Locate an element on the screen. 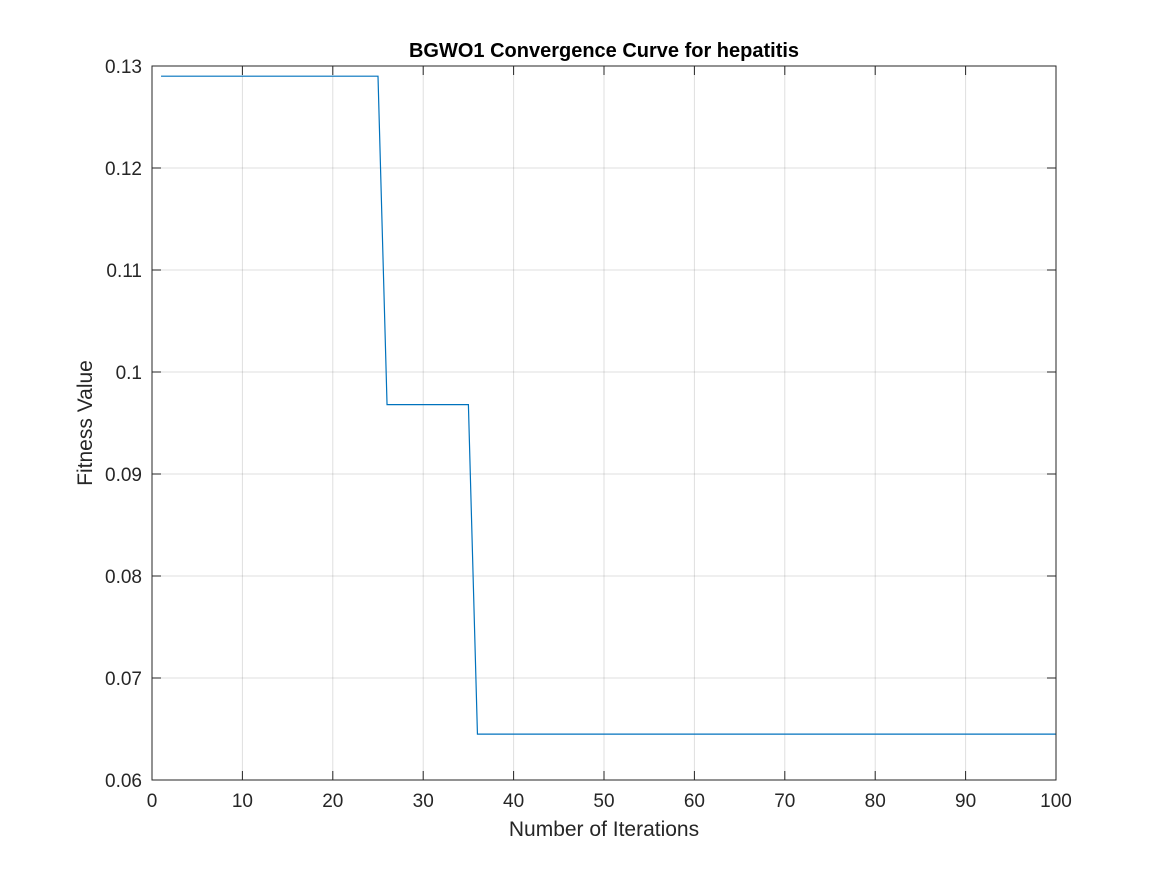  x-tick-label: 100 is located at coordinates (1056, 801).